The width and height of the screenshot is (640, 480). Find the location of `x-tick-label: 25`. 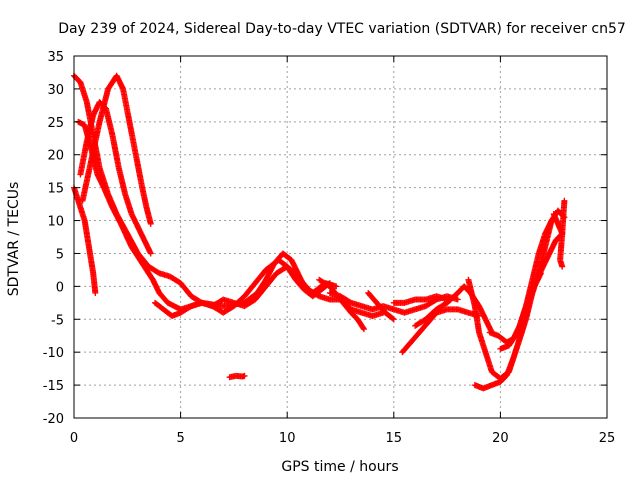

x-tick-label: 25 is located at coordinates (607, 438).